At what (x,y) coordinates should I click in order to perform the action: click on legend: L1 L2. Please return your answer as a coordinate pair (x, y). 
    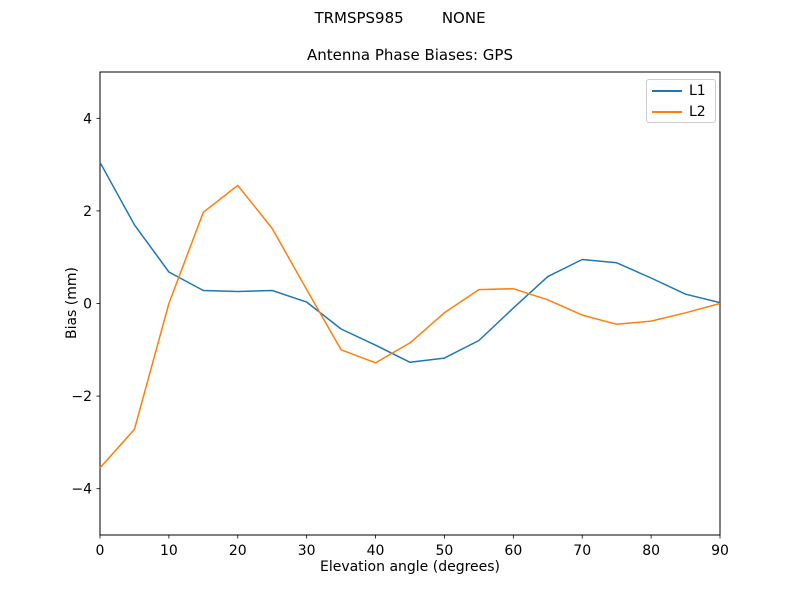
    Looking at the image, I should click on (681, 101).